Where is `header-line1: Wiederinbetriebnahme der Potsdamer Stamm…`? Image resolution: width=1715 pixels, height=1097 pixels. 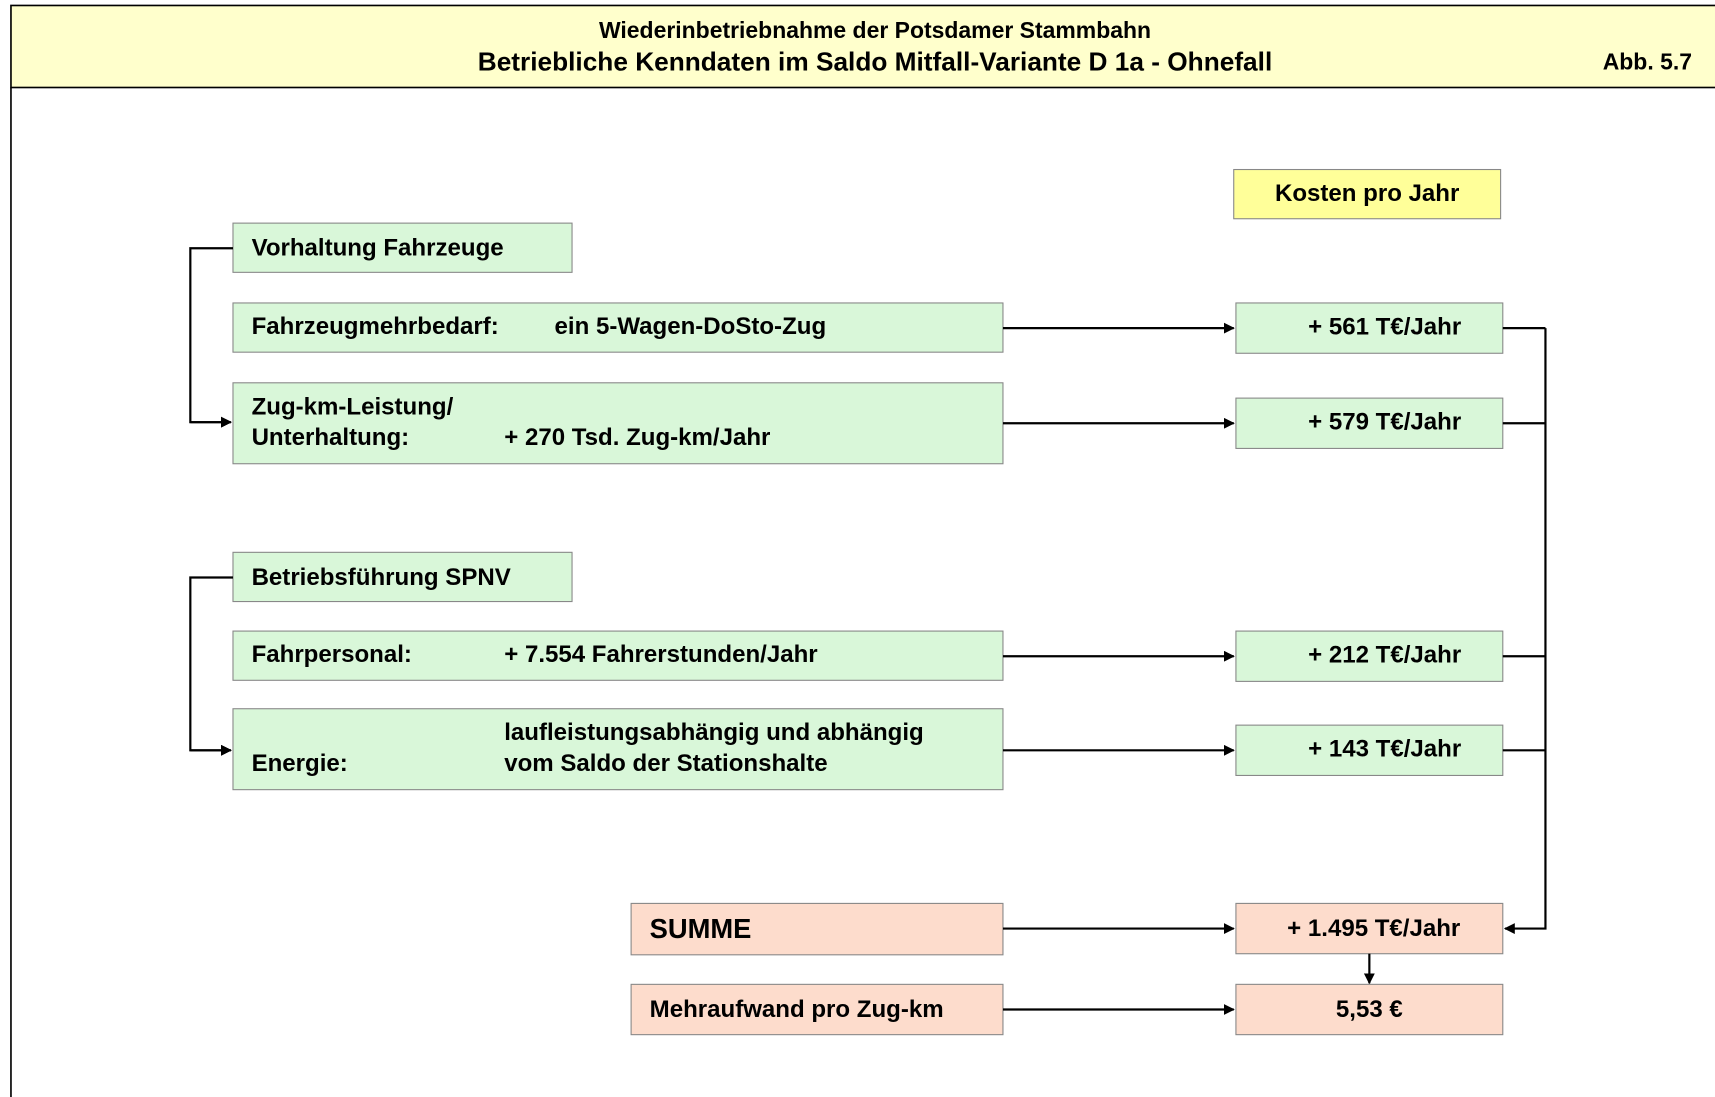
header-line1: Wiederinbetriebnahme der Potsdamer Stamm… is located at coordinates (875, 30).